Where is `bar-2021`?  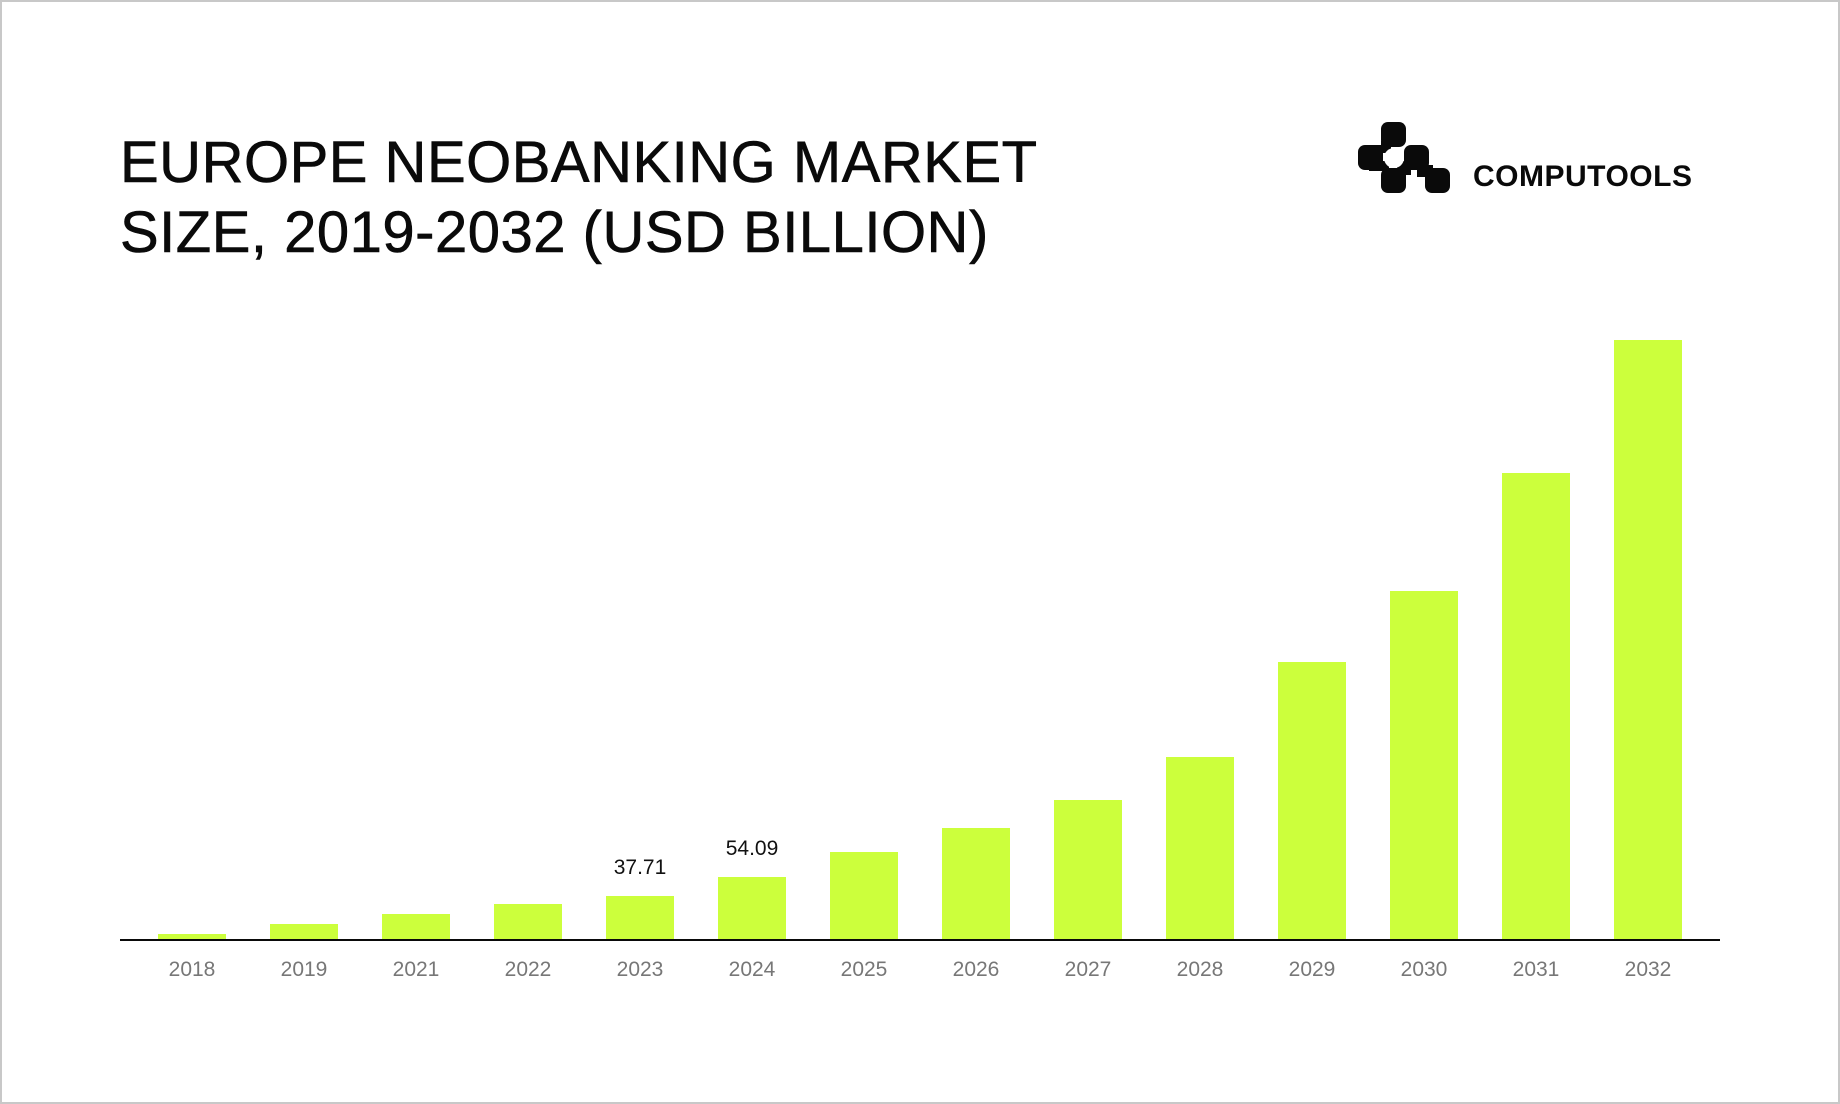
bar-2021 is located at coordinates (416, 927).